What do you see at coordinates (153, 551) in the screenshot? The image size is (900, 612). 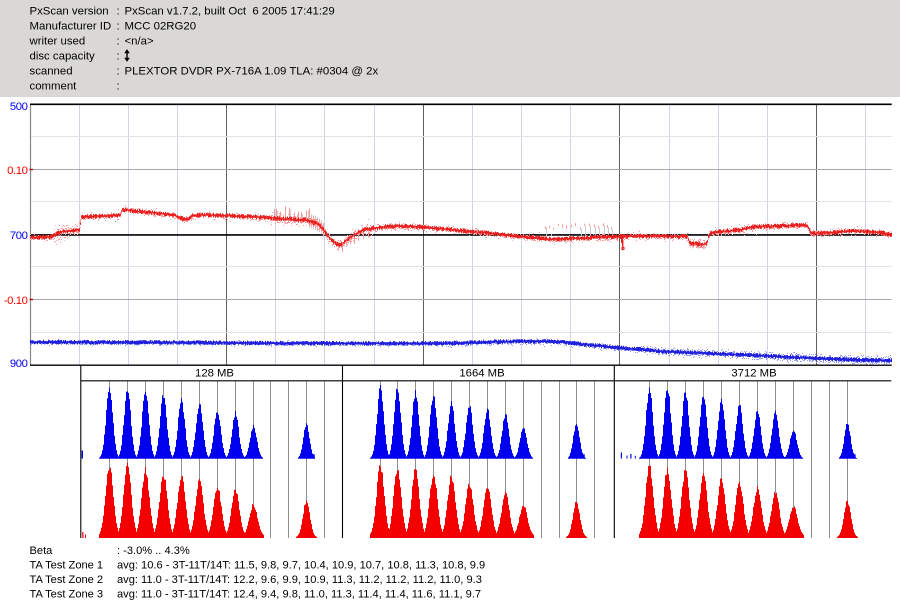 I see `svg-text:: -3.0% .. 4.3%: : -3.0% .. 4.3%` at bounding box center [153, 551].